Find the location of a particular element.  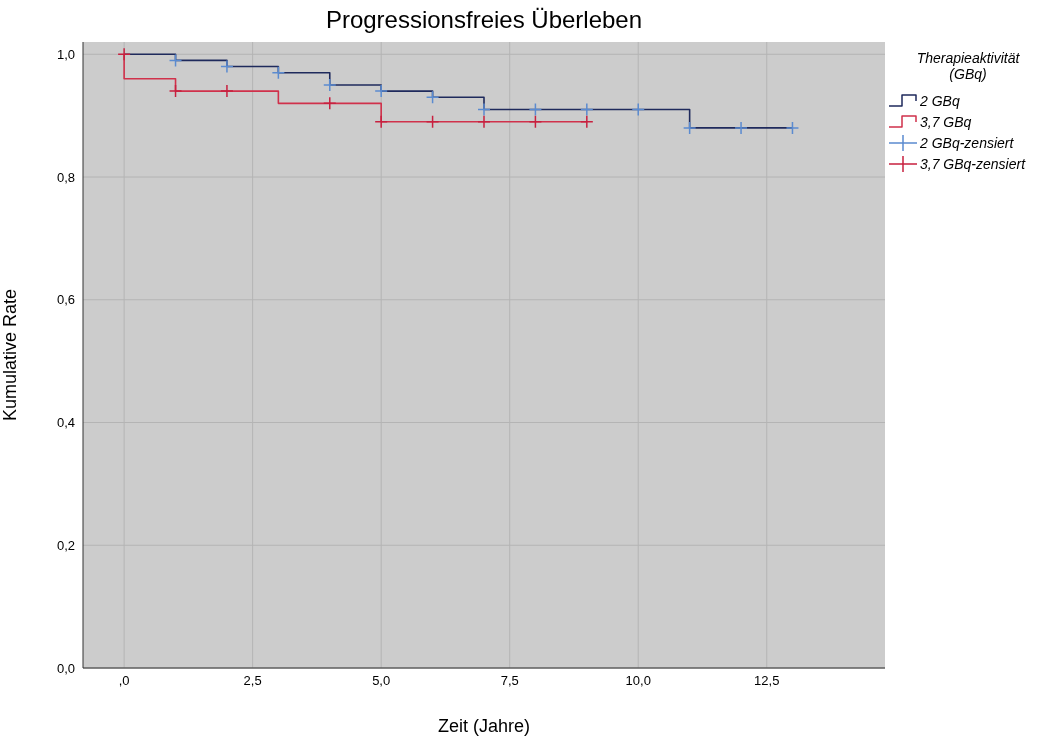

x-axis-title: Zeit (Jahre) is located at coordinates (484, 726).